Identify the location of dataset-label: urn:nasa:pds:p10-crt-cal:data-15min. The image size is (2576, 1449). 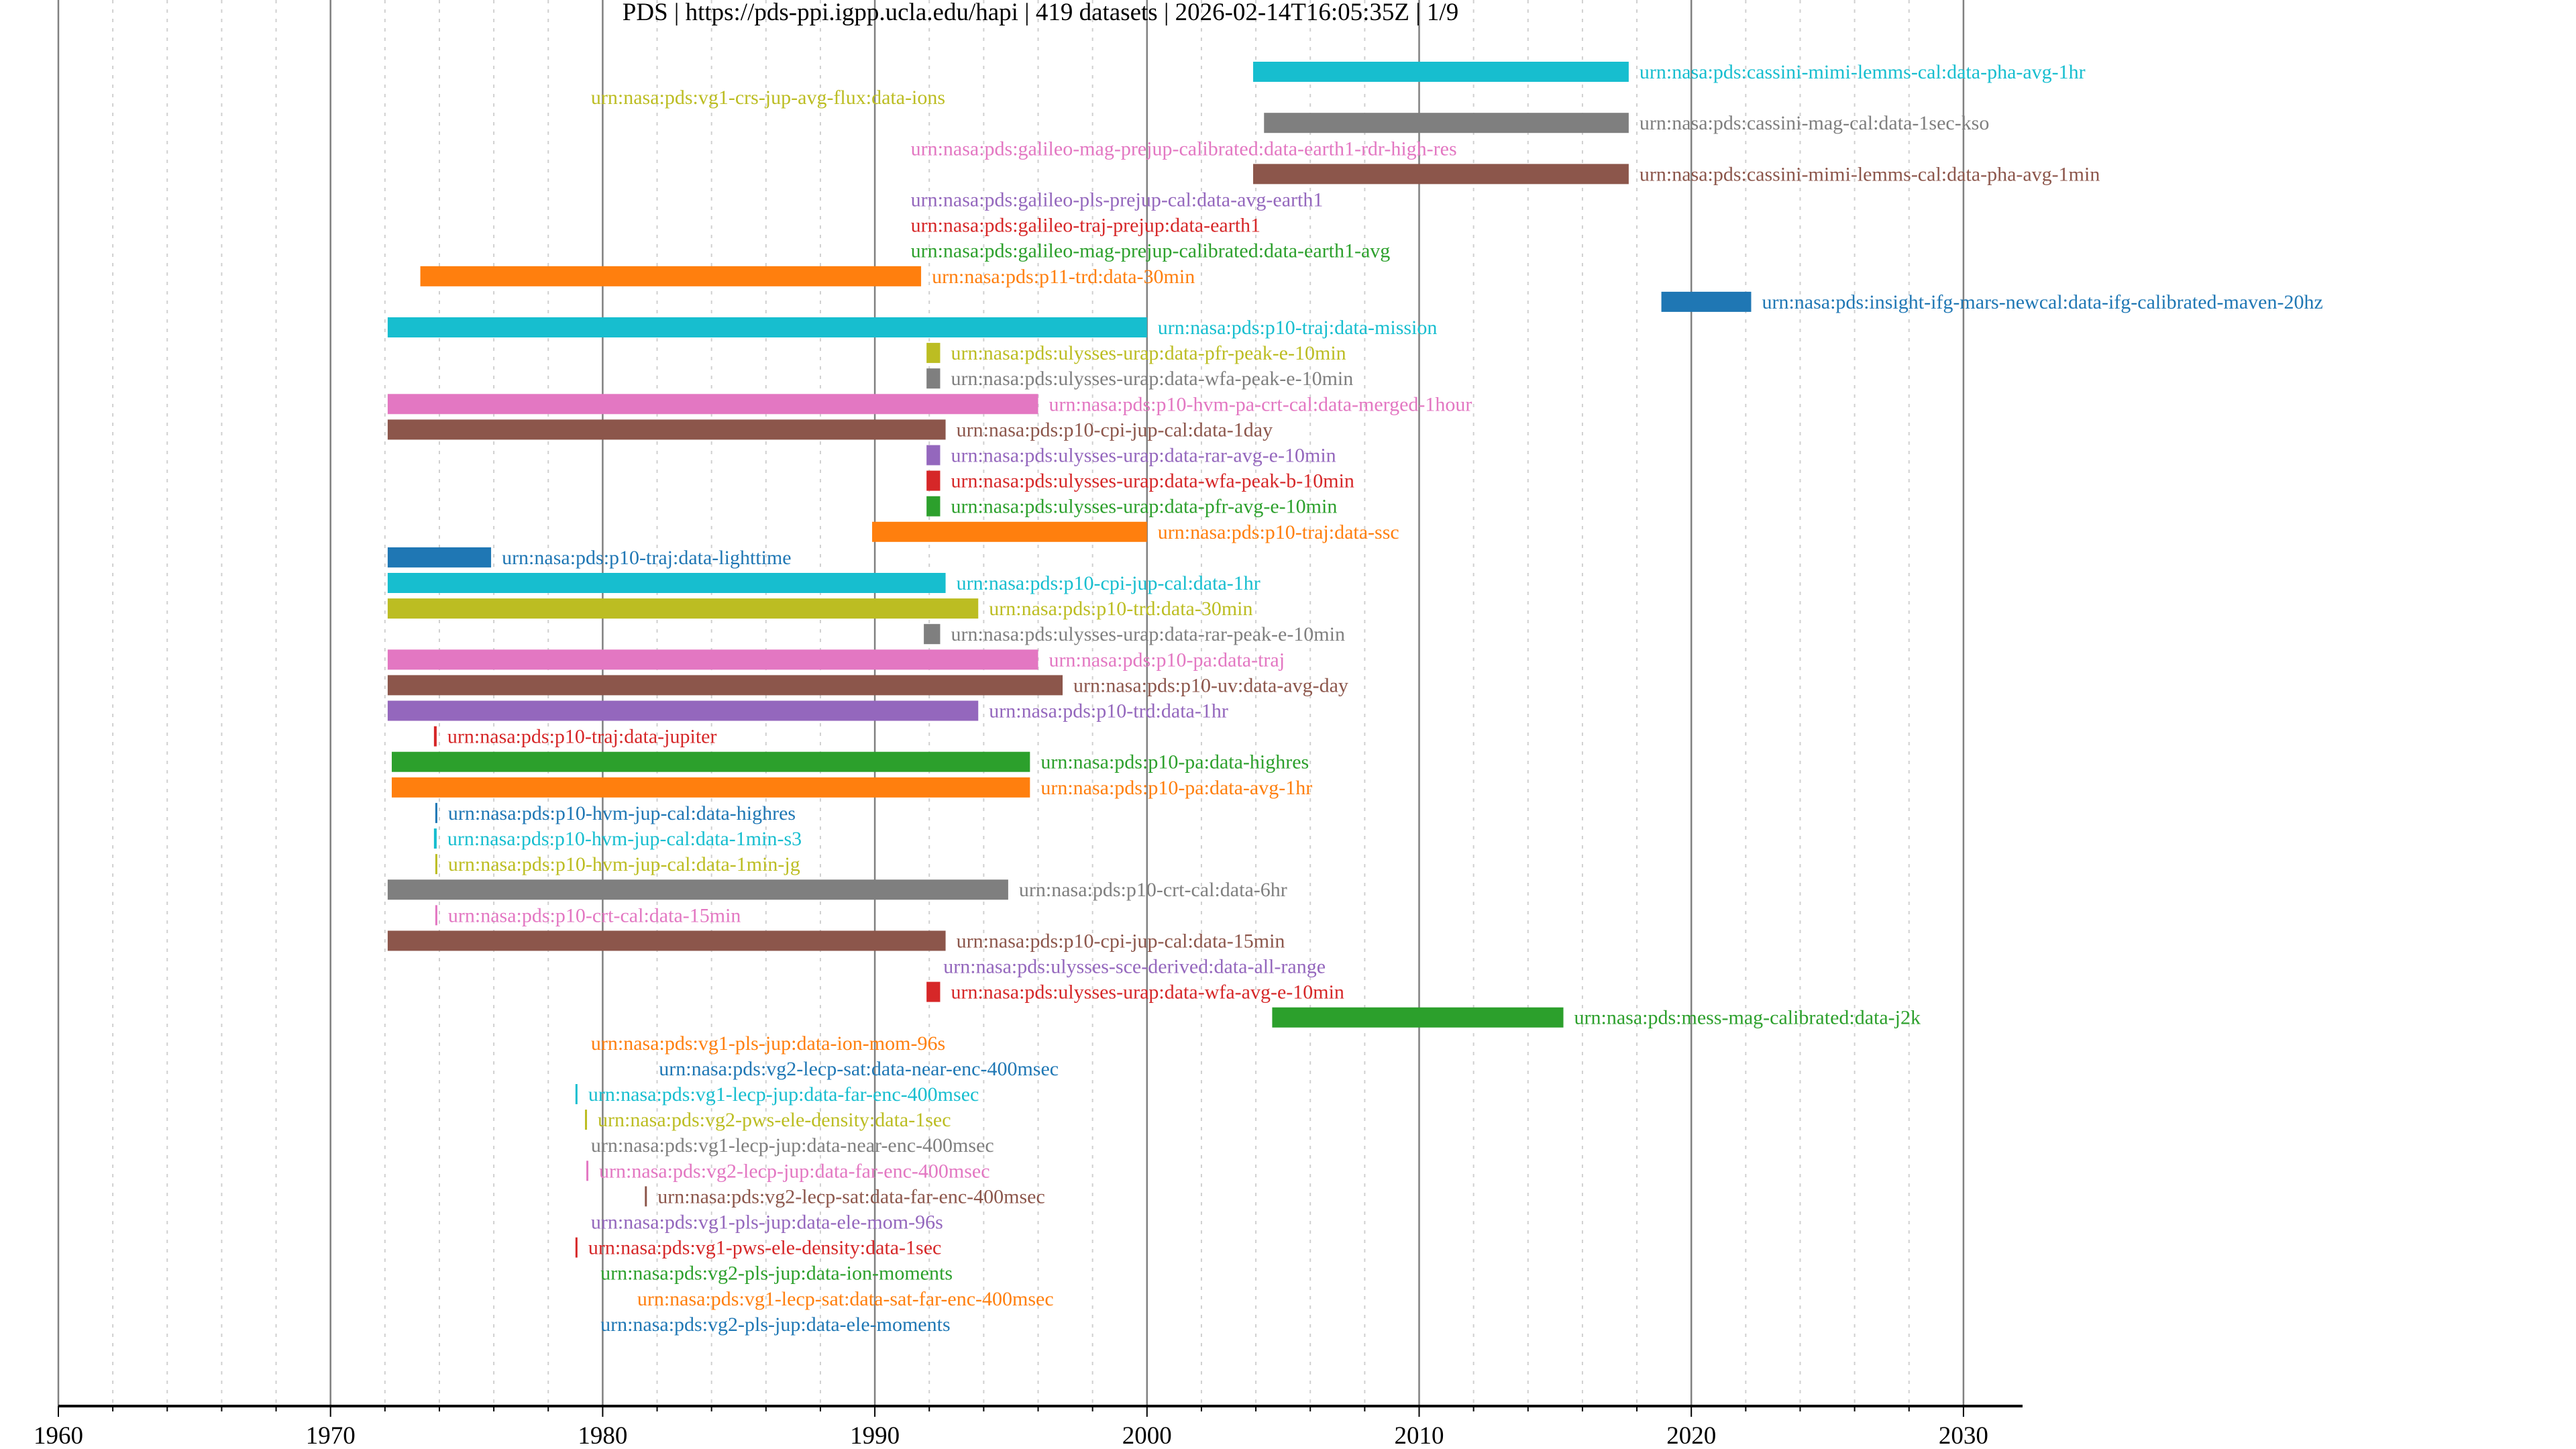
(594, 915).